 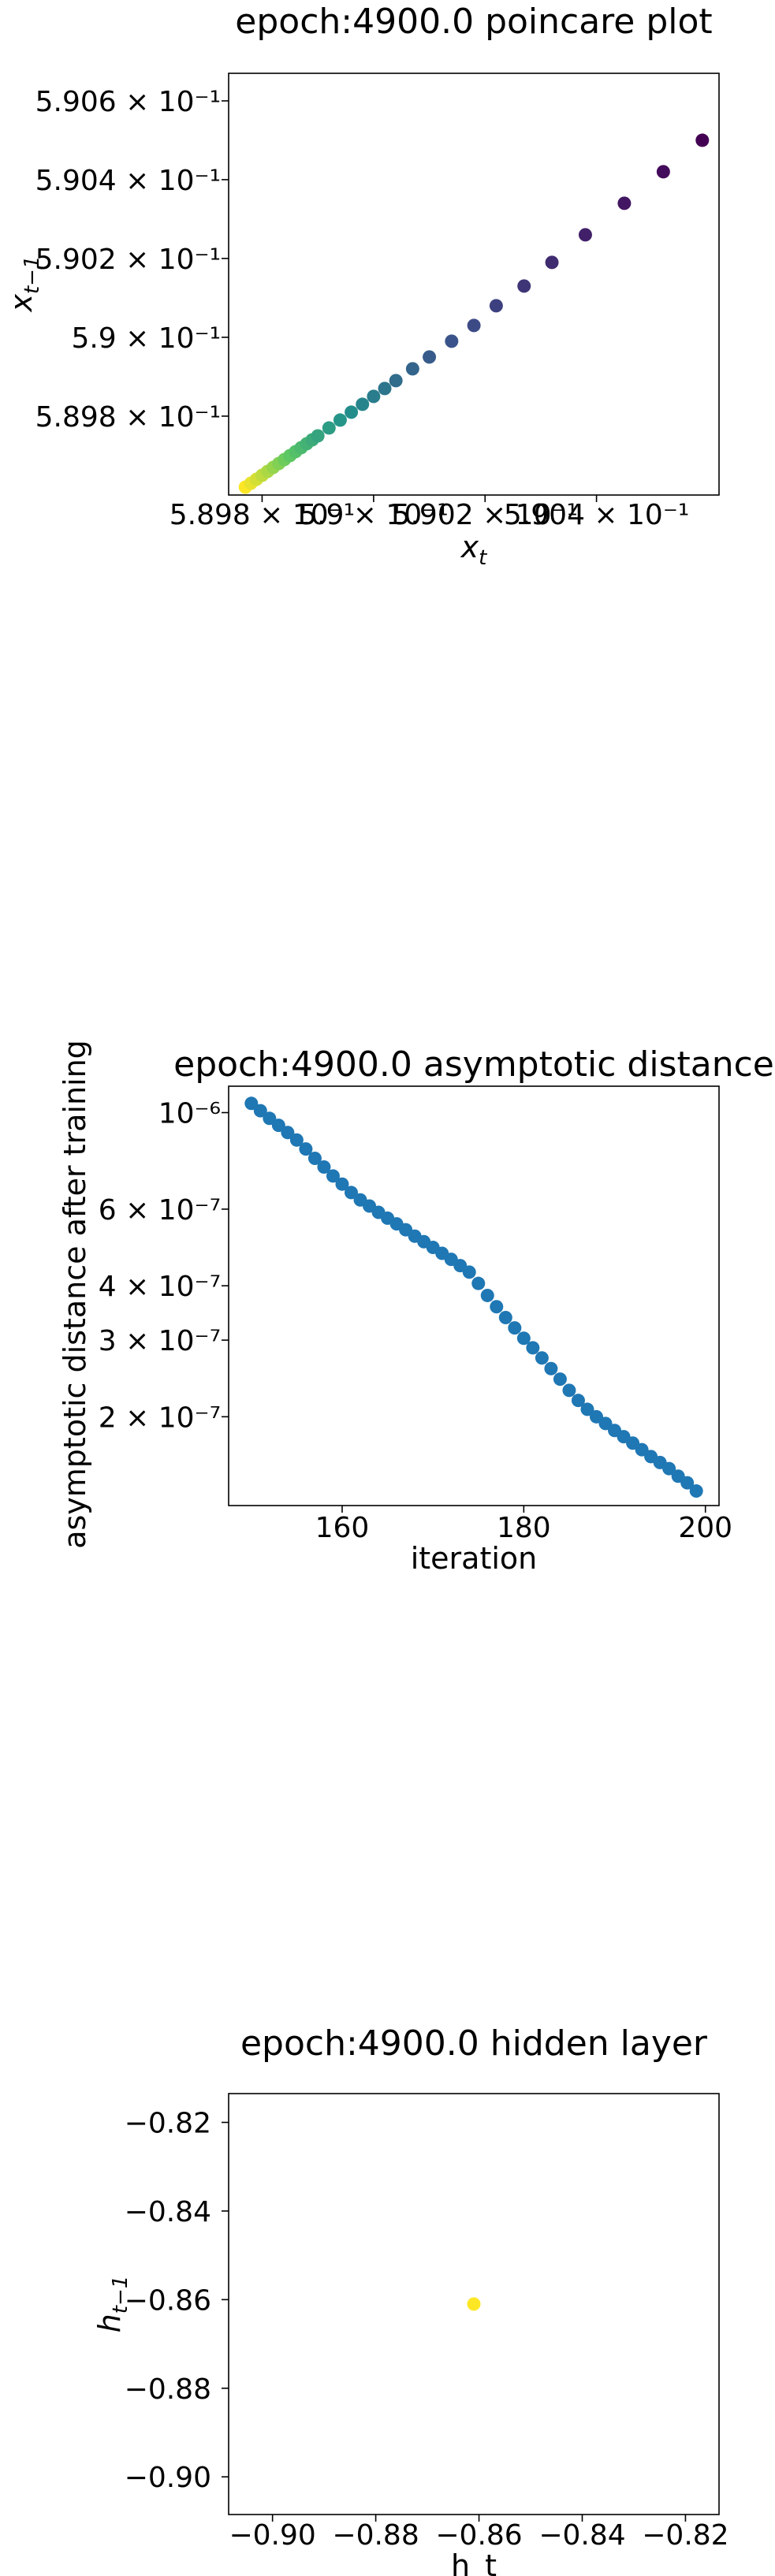 I want to click on y-tick-label: −0.82, so click(x=168, y=2124).